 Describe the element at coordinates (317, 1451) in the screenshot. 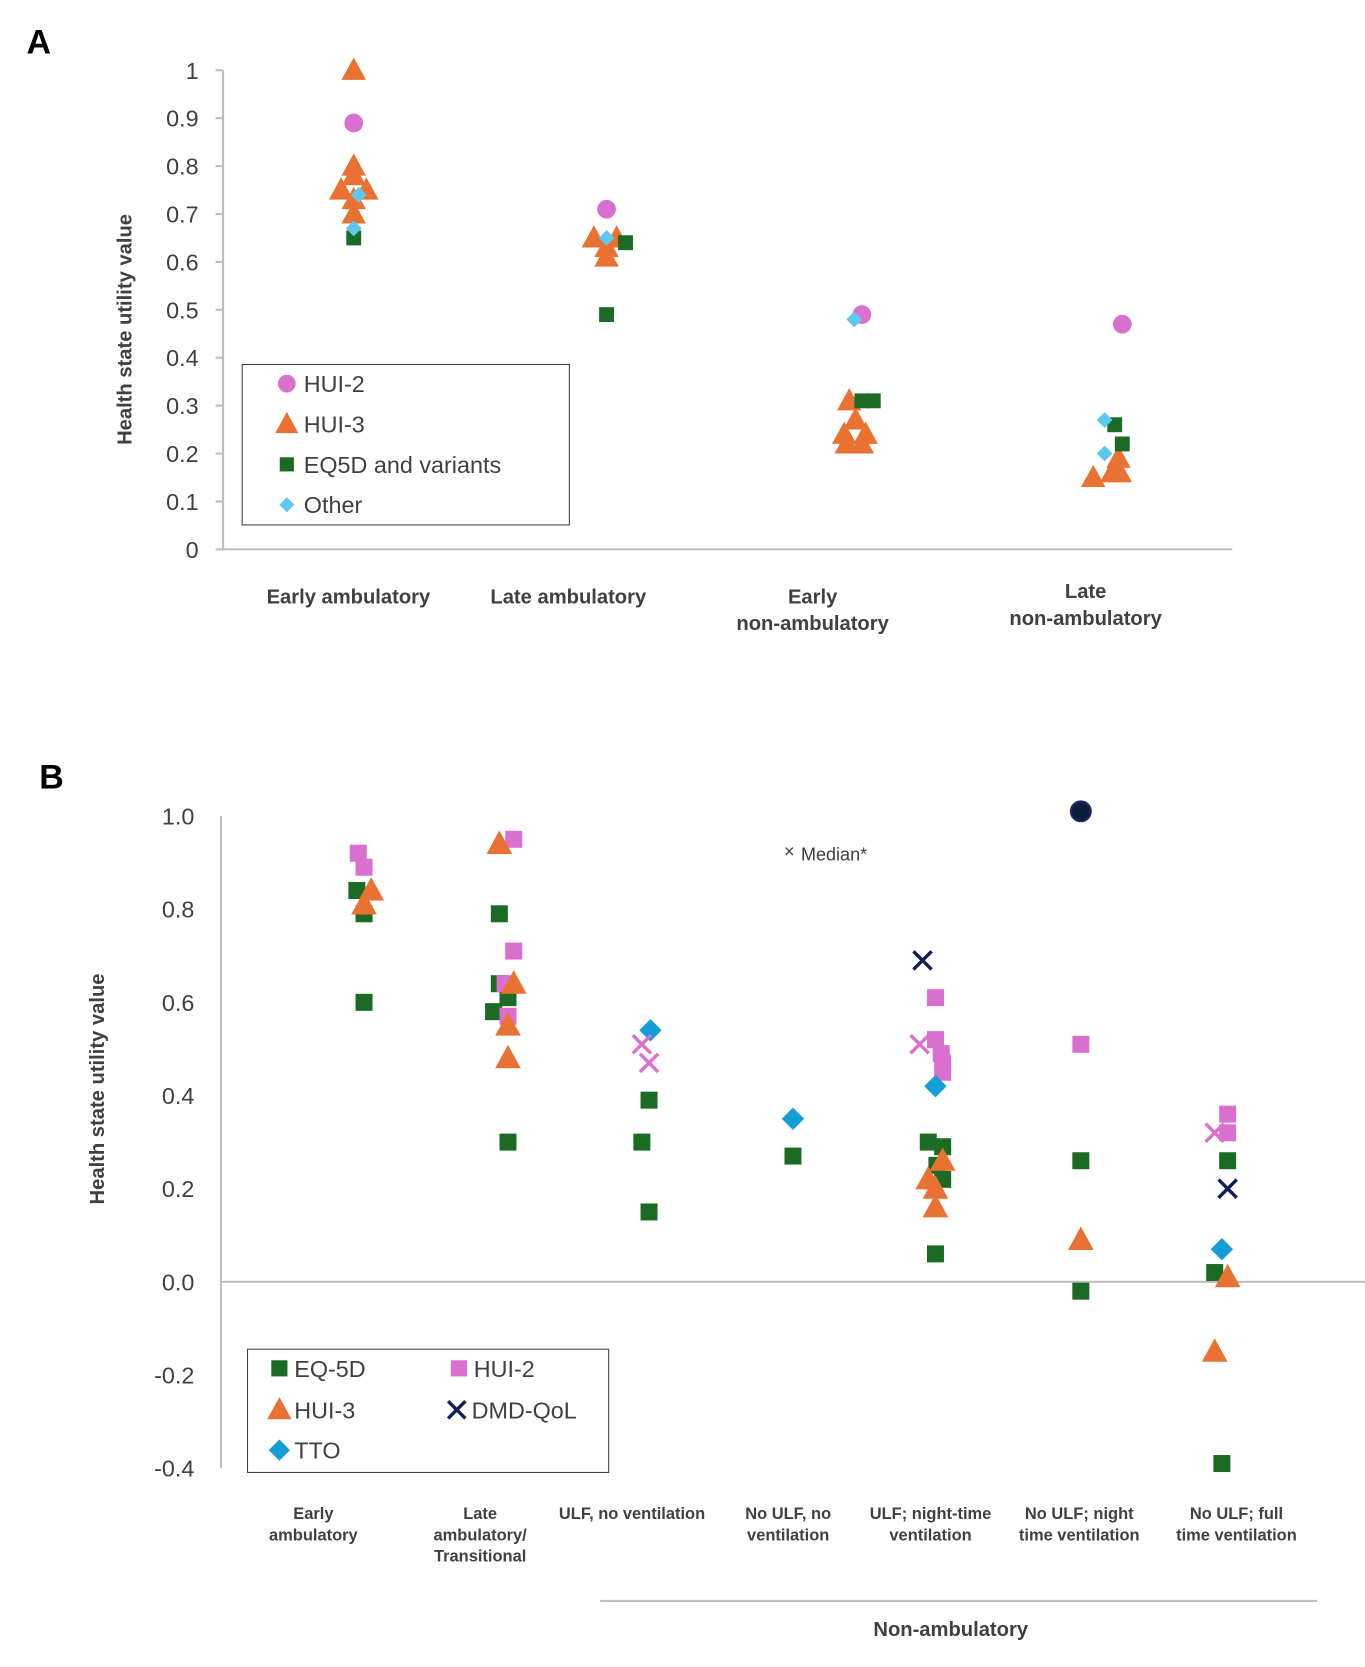

I see `legend-label: TTO` at that location.